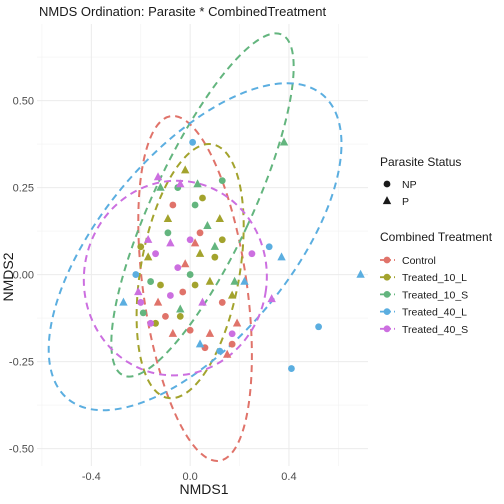  I want to click on y-axis-label: NMDS2, so click(8, 276).